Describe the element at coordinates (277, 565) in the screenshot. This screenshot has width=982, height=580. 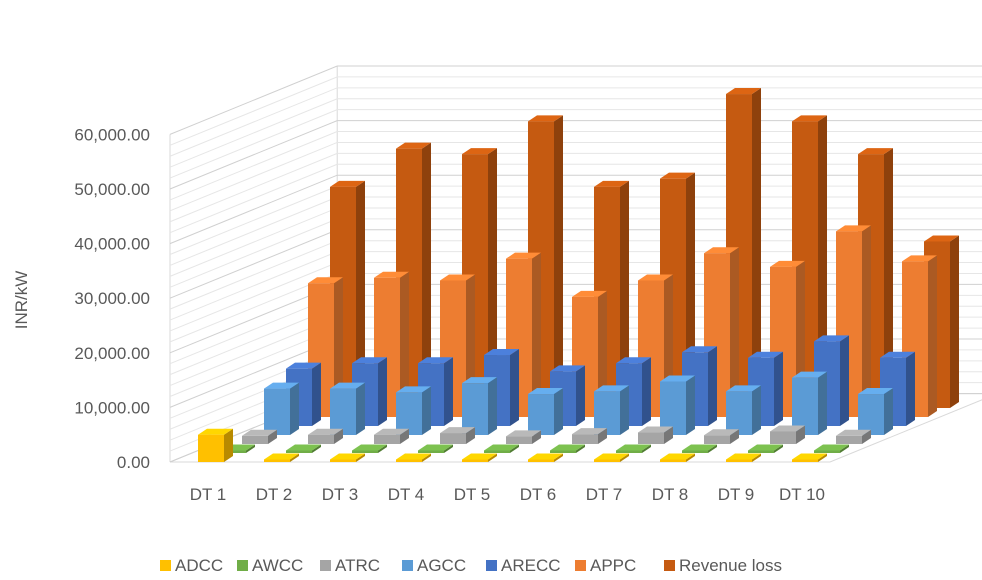
I see `legend-label: AWCC` at that location.